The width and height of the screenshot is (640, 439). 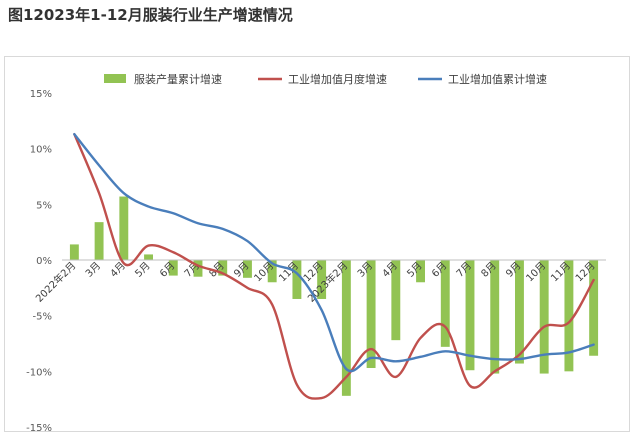 What do you see at coordinates (42, 317) in the screenshot?
I see `y-tick-label: -5%` at bounding box center [42, 317].